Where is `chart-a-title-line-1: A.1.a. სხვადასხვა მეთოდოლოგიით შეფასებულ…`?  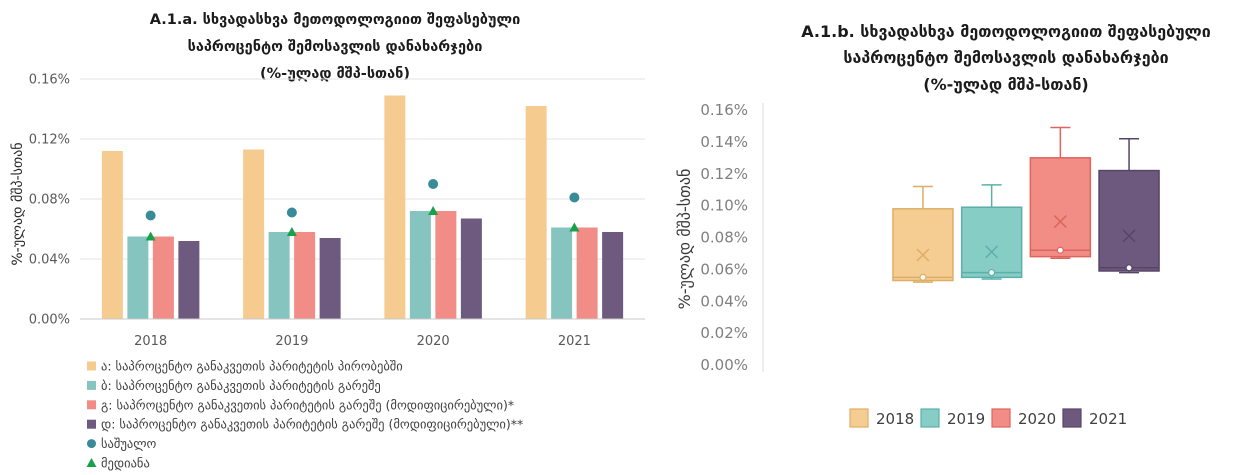 chart-a-title-line-1: A.1.a. სხვადასხვა მეთოდოლოგიით შეფასებულ… is located at coordinates (335, 20).